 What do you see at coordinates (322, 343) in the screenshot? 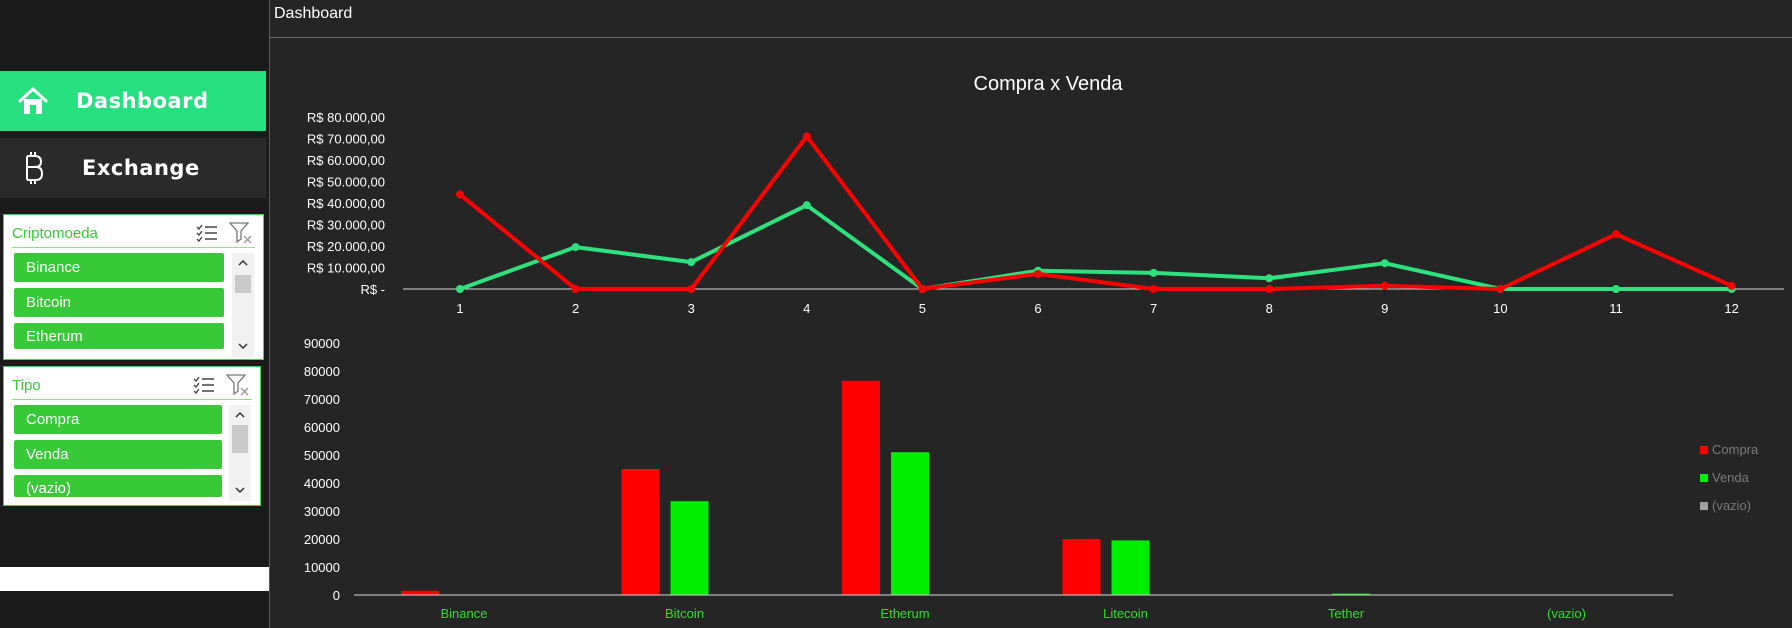
I see `y-tick-label: 90000` at bounding box center [322, 343].